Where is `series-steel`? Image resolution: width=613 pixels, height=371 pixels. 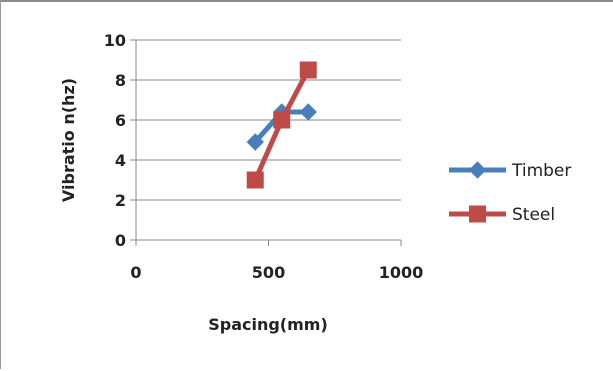
series-steel is located at coordinates (281, 125).